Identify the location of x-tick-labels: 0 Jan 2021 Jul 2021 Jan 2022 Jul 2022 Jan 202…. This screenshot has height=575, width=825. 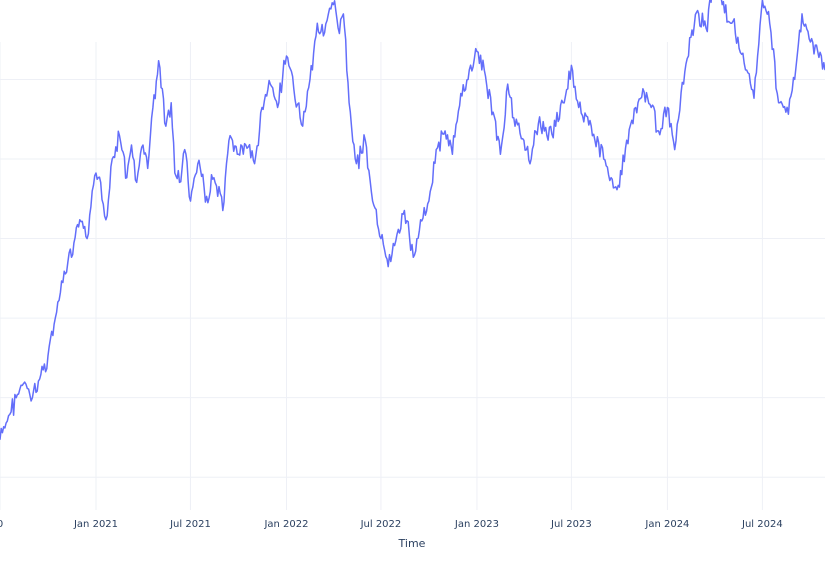
(391, 524).